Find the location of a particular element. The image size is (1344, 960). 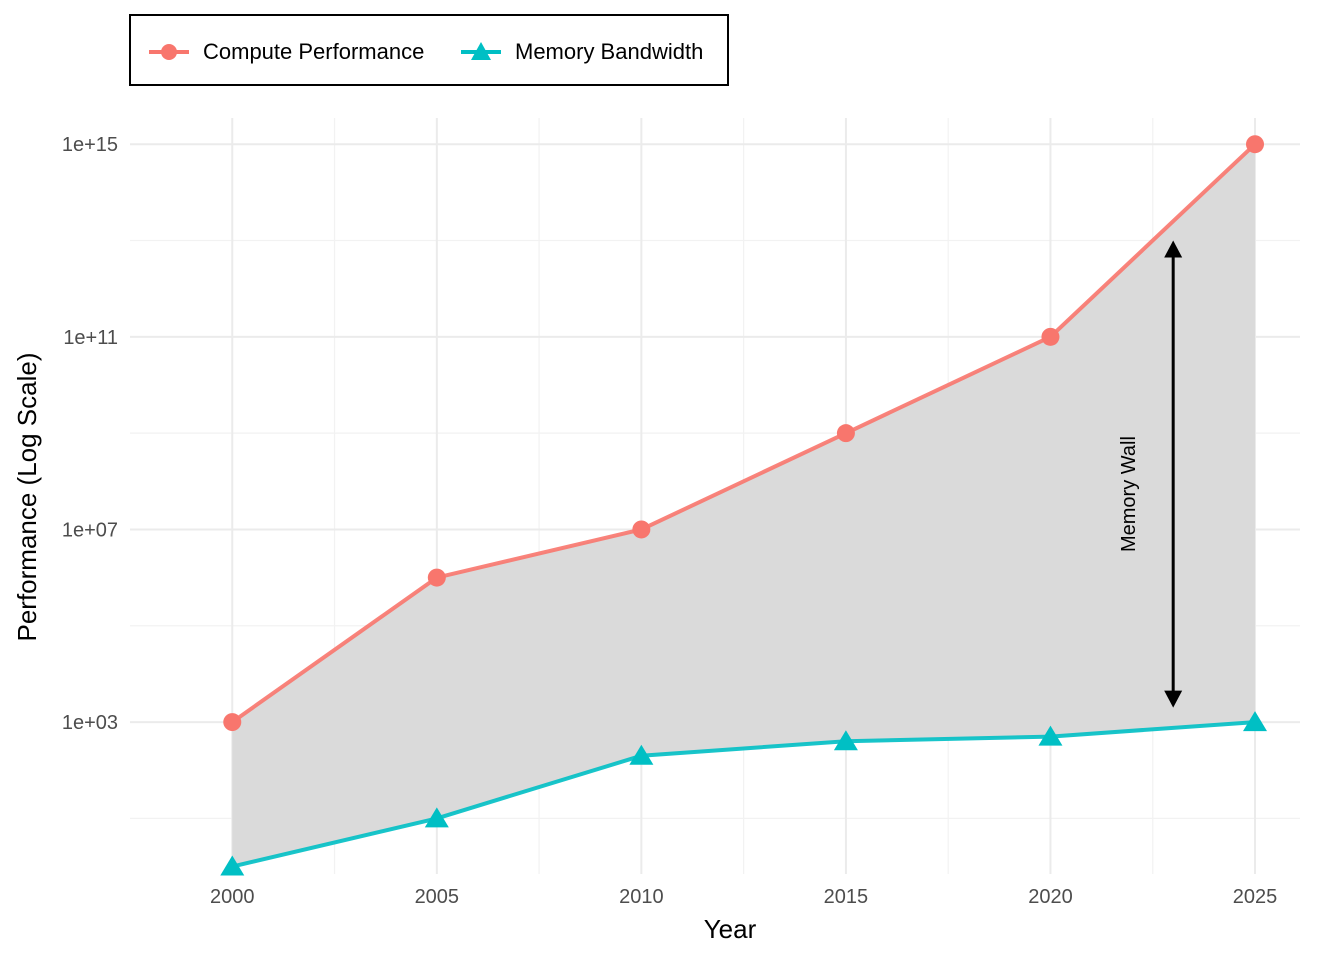

legend-item-compute: Compute Performance is located at coordinates (285, 52).